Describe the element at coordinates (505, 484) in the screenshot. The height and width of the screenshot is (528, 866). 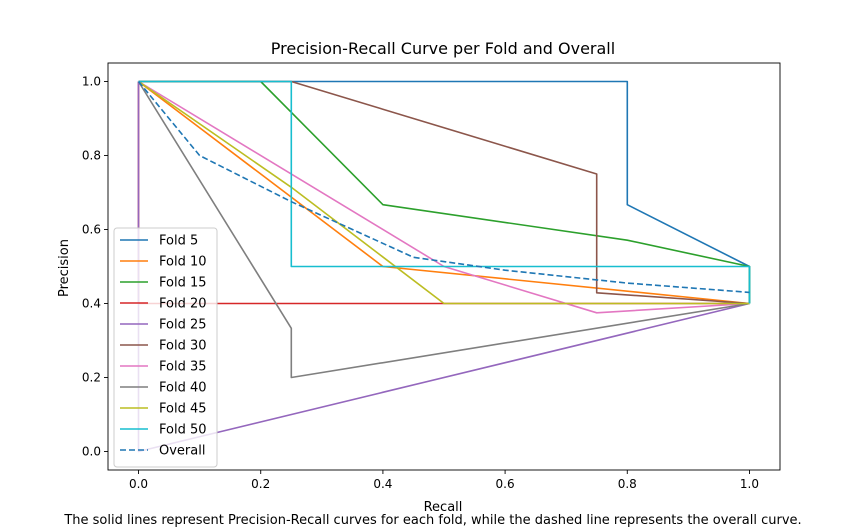
I see `x-tick-label: 0.6` at that location.